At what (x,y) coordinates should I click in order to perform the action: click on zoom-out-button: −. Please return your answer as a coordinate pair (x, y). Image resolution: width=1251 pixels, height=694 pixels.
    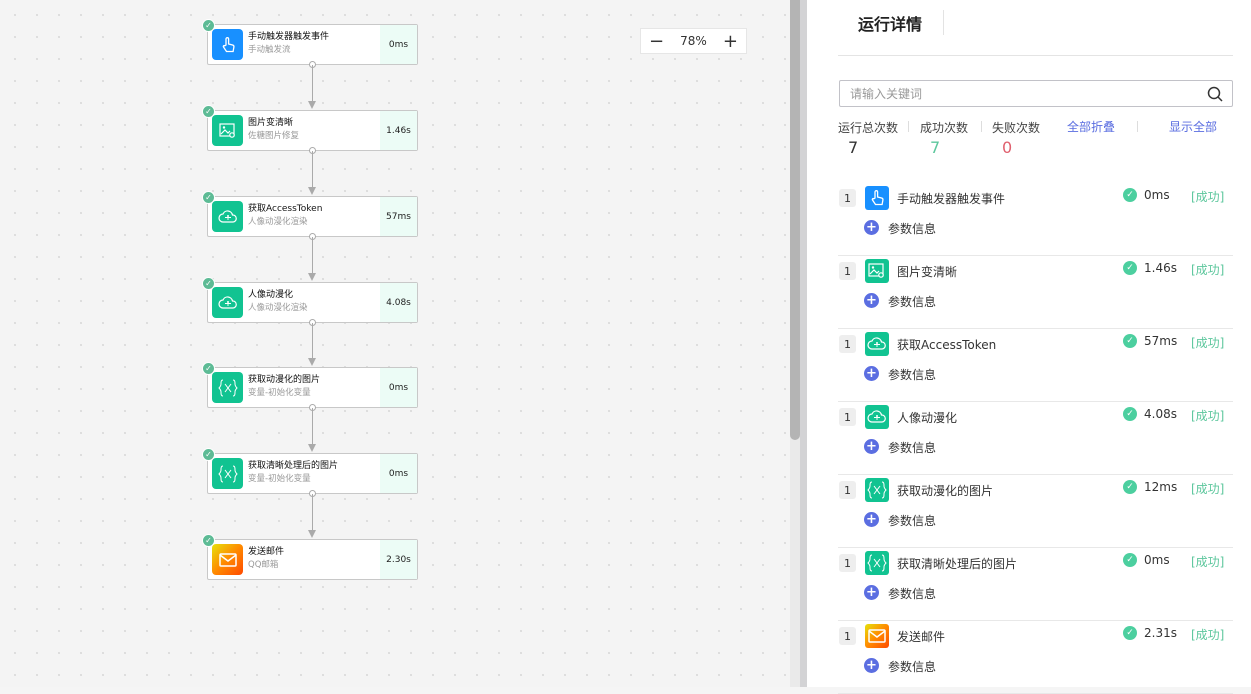
    Looking at the image, I should click on (657, 41).